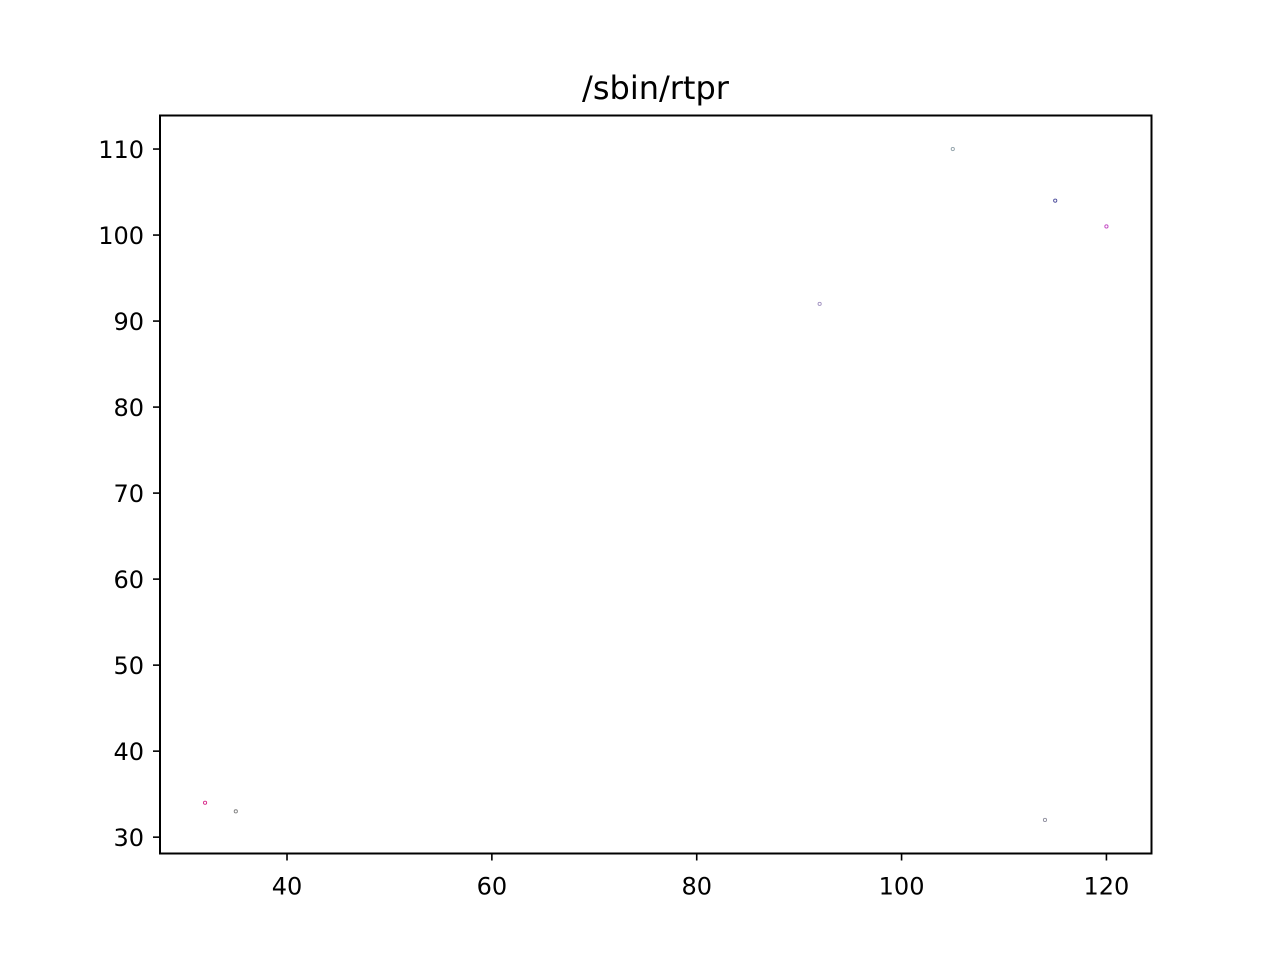 Image resolution: width=1280 pixels, height=960 pixels. I want to click on y-tick-label: 90, so click(128, 322).